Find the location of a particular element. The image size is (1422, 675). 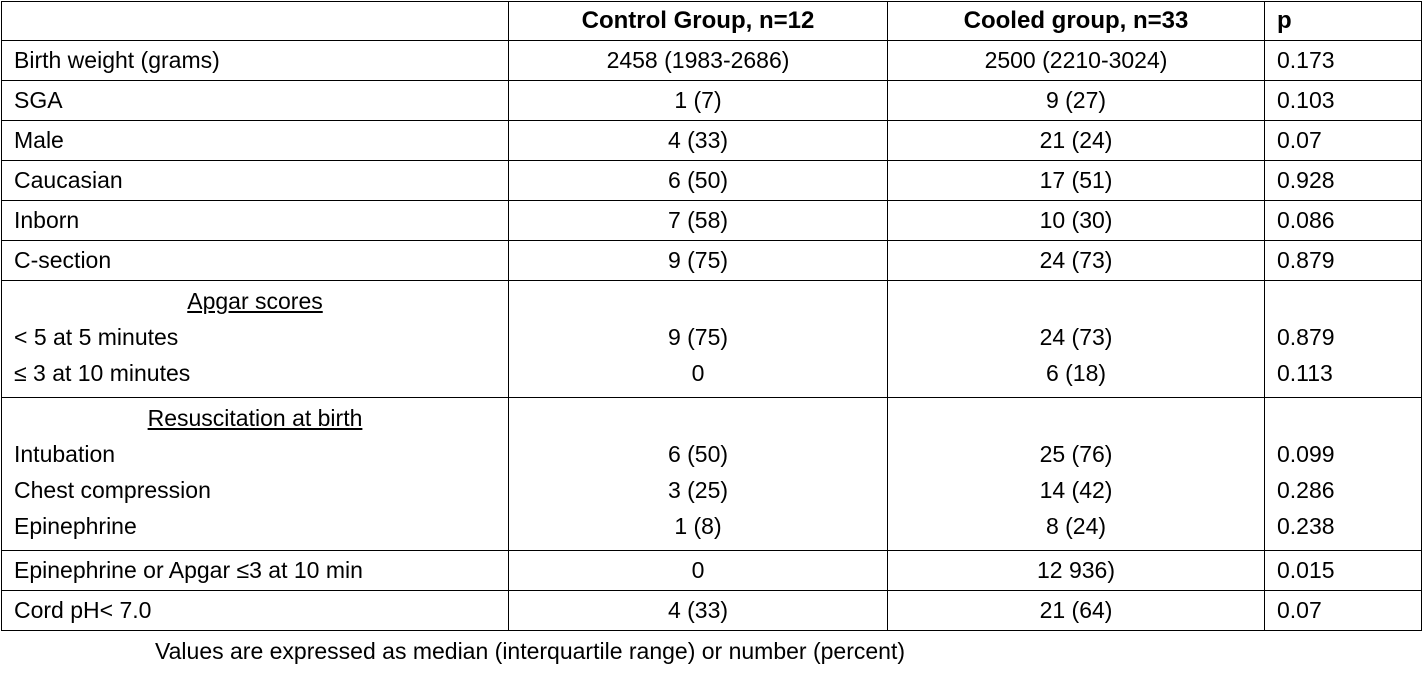

apgar-control-cell: 9 (75) 0 is located at coordinates (698, 339).